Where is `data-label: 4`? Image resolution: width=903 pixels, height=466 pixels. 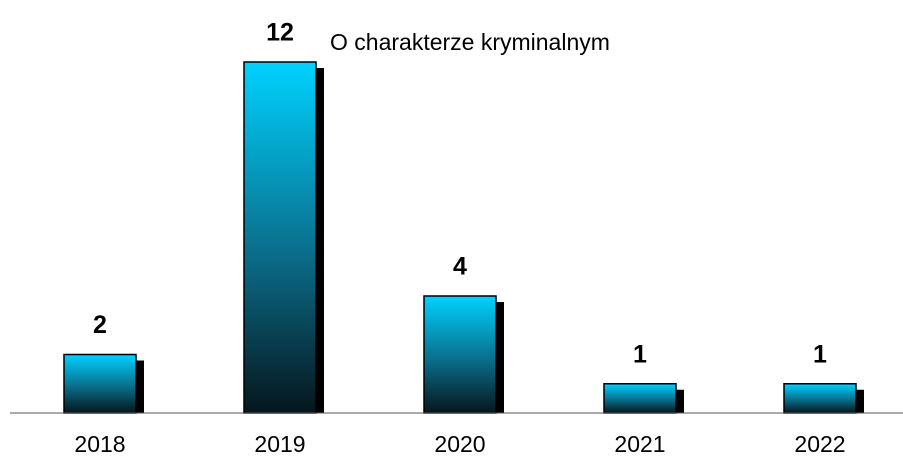 data-label: 4 is located at coordinates (460, 267).